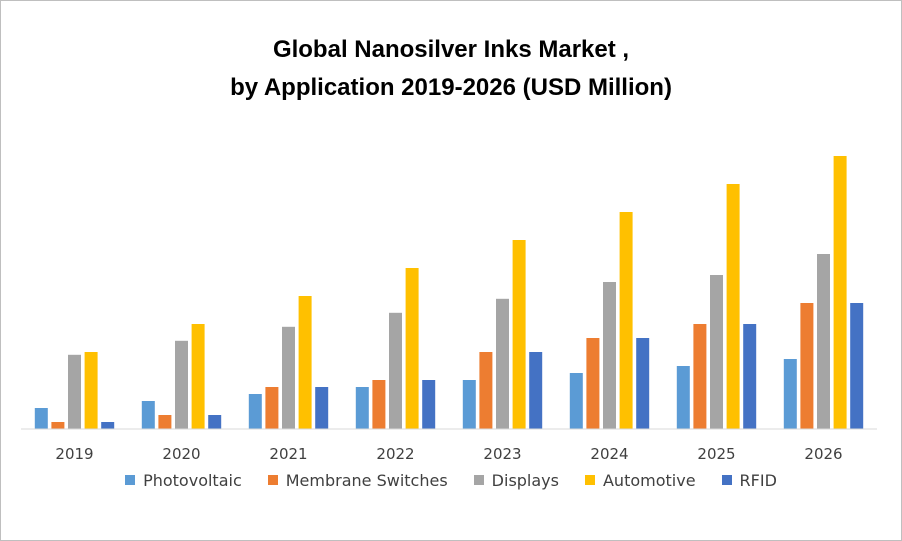 The width and height of the screenshot is (902, 541). I want to click on legend-item-automotive: Automotive, so click(640, 480).